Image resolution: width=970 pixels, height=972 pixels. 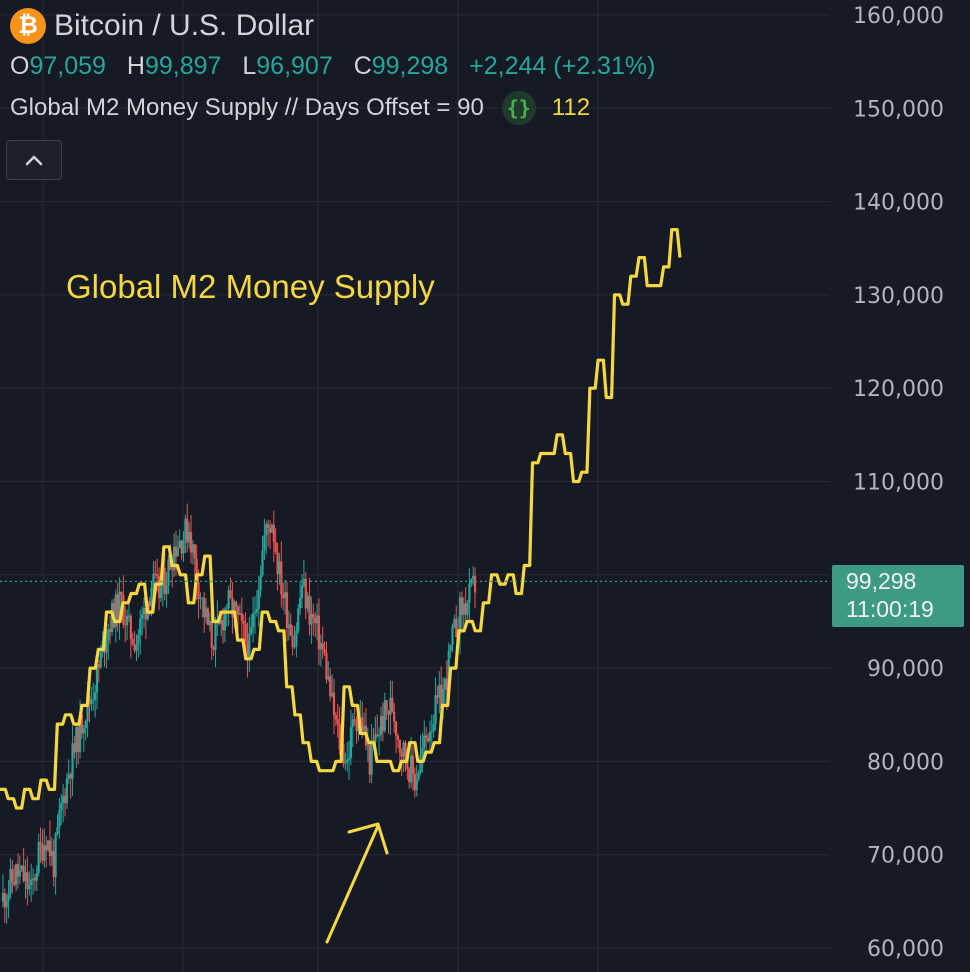 I want to click on symbol-title: Bitcoin / U.S. Dollar, so click(x=184, y=25).